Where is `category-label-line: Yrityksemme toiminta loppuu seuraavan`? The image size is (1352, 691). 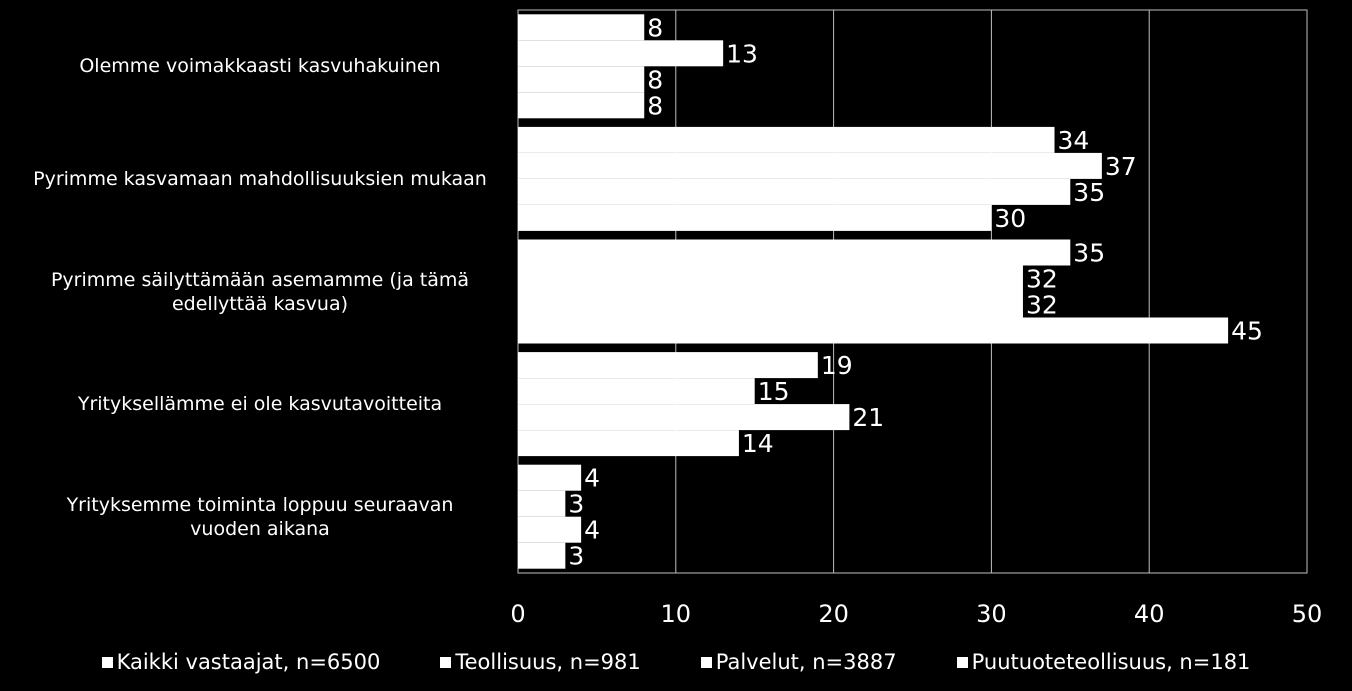
category-label-line: Yrityksemme toiminta loppuu seuraavan is located at coordinates (260, 504).